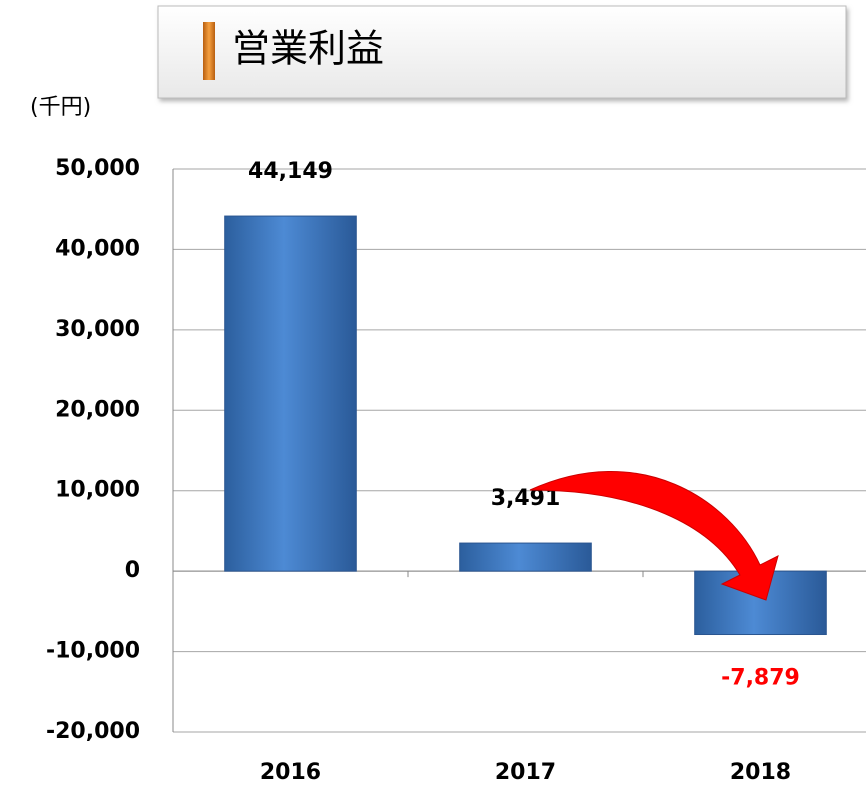 The height and width of the screenshot is (786, 866). What do you see at coordinates (760, 772) in the screenshot?
I see `x-tick-label: 2018` at bounding box center [760, 772].